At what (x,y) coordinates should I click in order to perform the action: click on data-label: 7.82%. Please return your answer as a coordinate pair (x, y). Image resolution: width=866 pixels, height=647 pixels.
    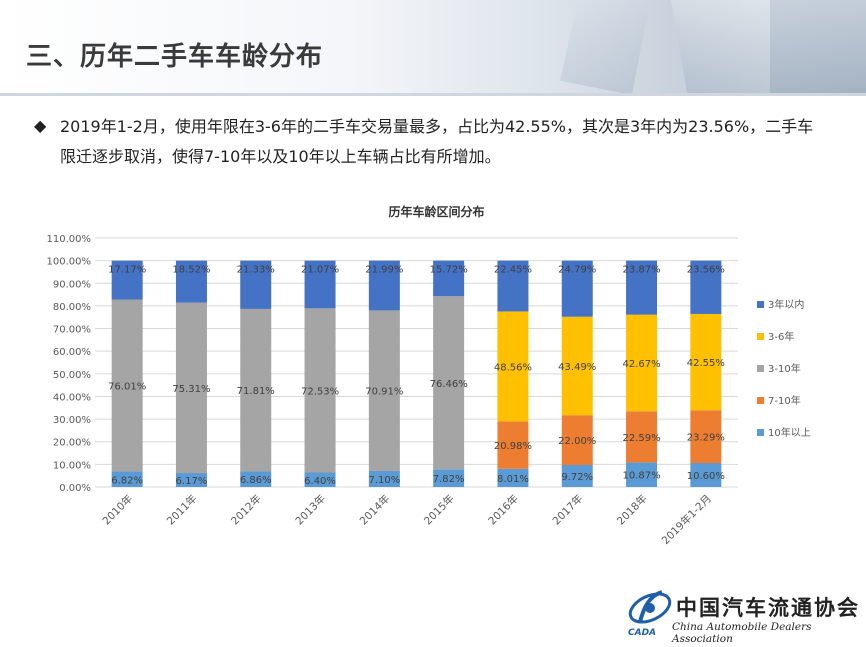
    Looking at the image, I should click on (449, 479).